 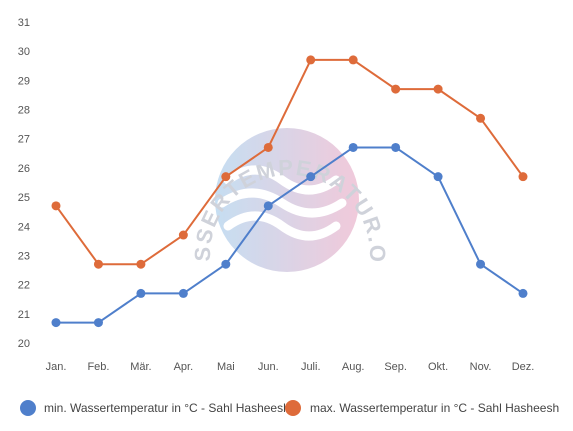 I want to click on x-tick-label: Apr., so click(x=184, y=367).